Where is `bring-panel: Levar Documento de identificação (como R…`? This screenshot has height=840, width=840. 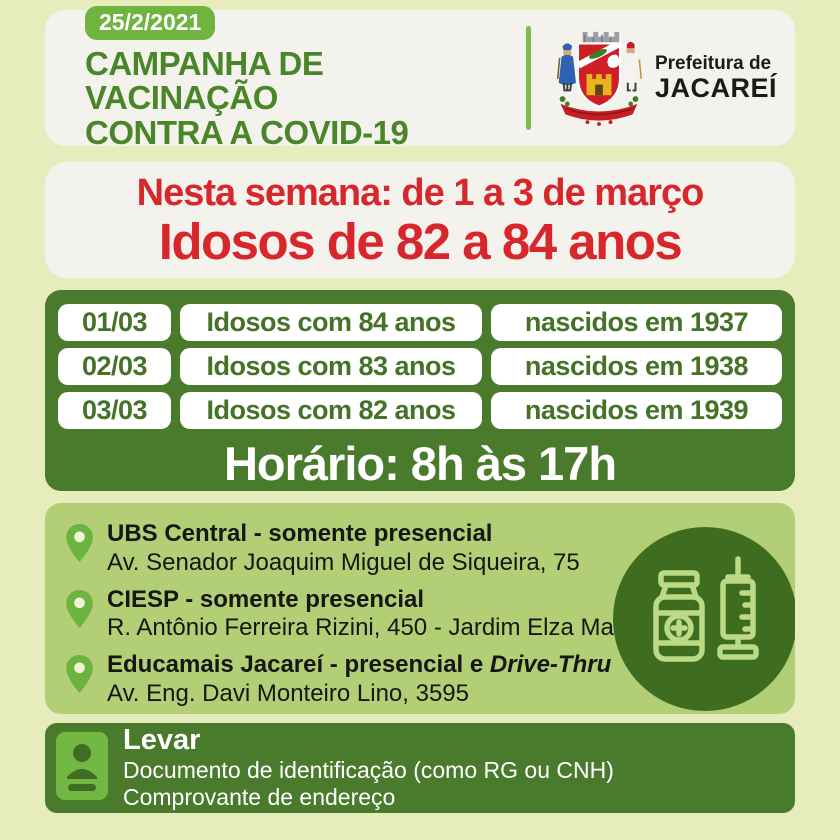 bring-panel: Levar Documento de identificação (como R… is located at coordinates (420, 768).